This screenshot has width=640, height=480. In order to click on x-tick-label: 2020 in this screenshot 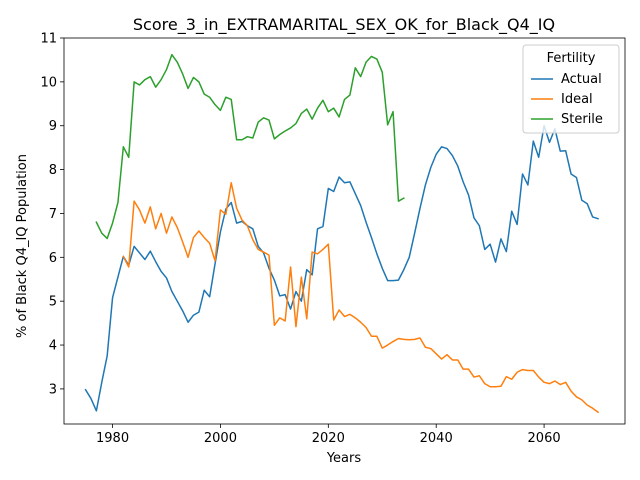, I will do `click(328, 438)`.